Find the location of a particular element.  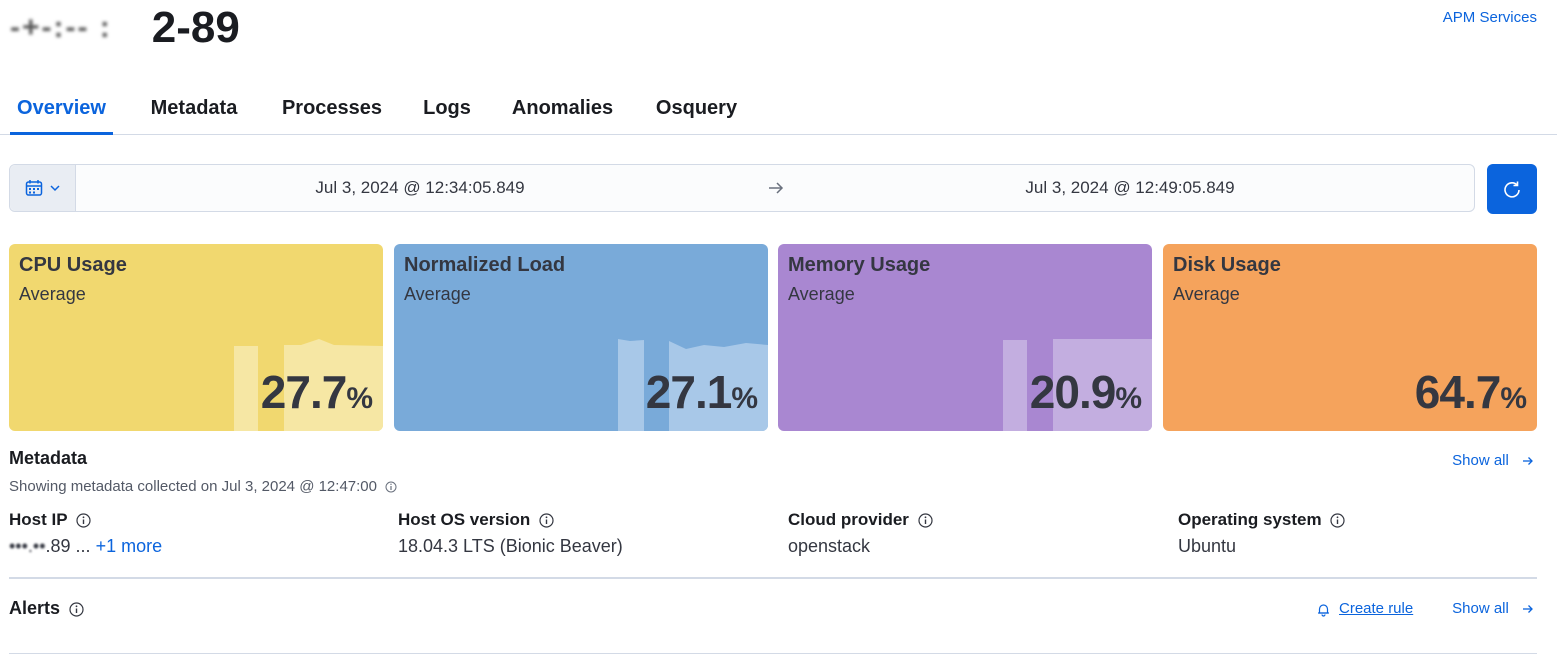

kpi-title: Normalized Load is located at coordinates (485, 265).